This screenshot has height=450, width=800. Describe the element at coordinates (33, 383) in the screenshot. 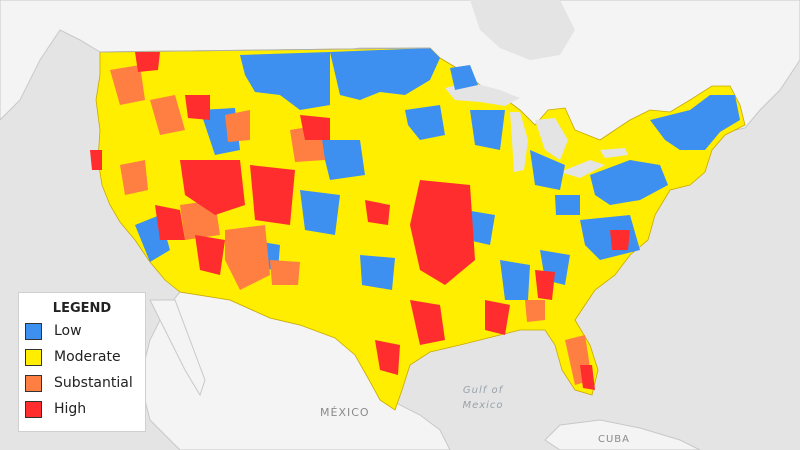

I see `legend-swatch-substantial` at that location.